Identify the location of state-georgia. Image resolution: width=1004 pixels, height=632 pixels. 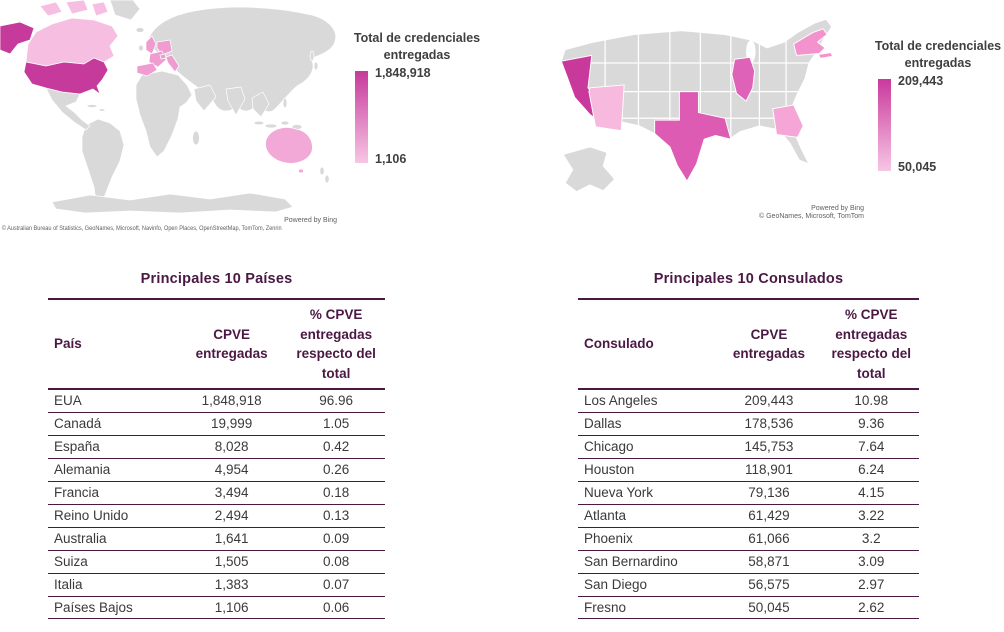
(788, 121).